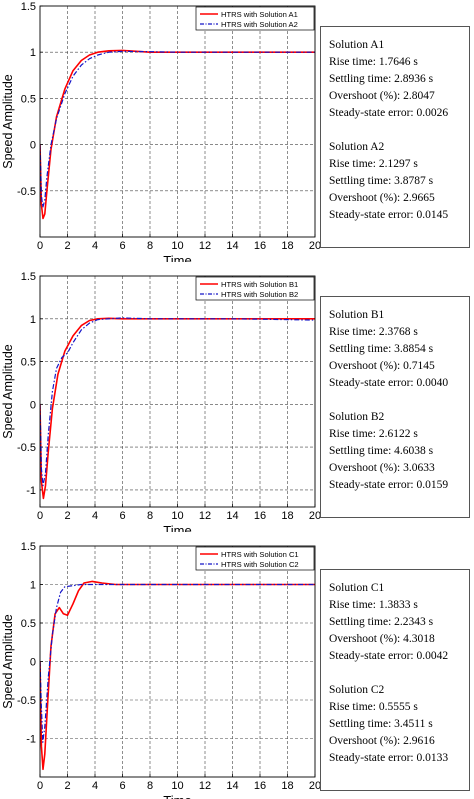 This screenshot has width=474, height=799. What do you see at coordinates (373, 164) in the screenshot?
I see `metrics-line: Rise time: 2.1297 s` at bounding box center [373, 164].